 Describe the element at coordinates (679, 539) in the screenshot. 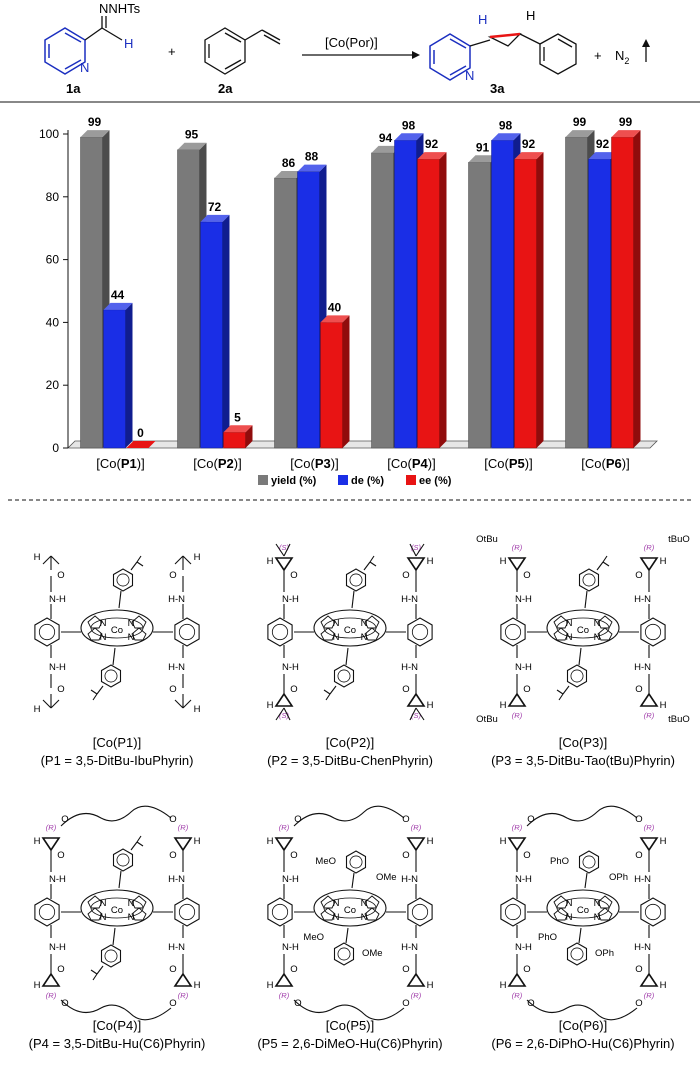

I see `ester-label: tBuO` at that location.